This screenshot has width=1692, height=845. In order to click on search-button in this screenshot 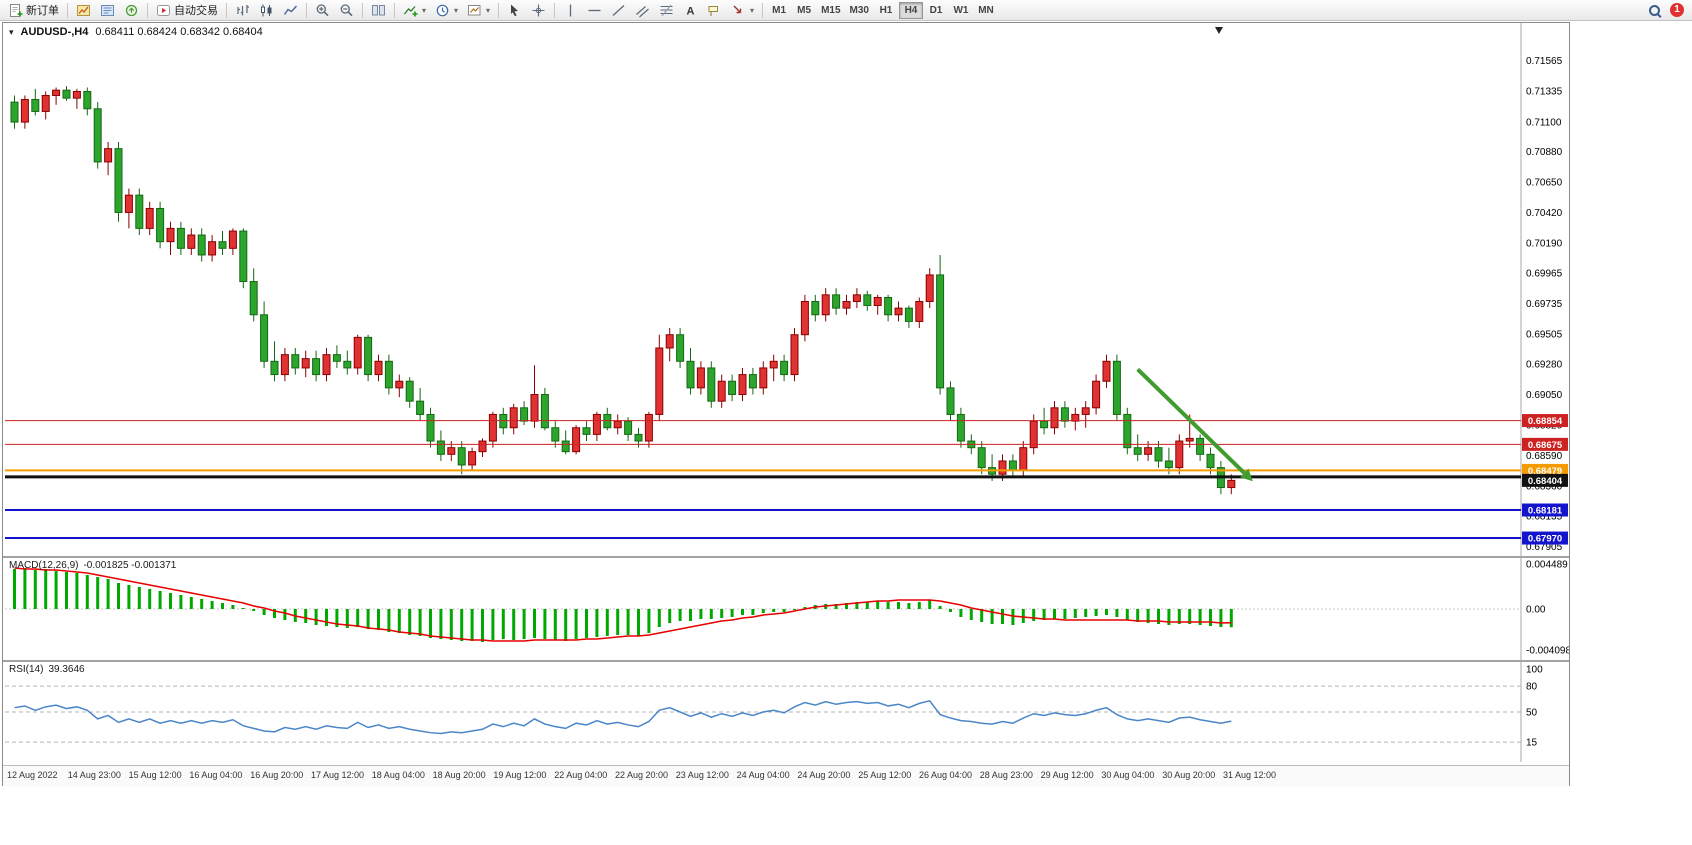, I will do `click(1654, 10)`.